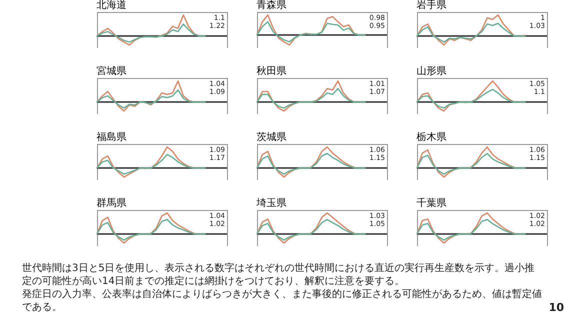 The height and width of the screenshot is (320, 569). What do you see at coordinates (271, 5) in the screenshot?
I see `chart-title: 青森県` at bounding box center [271, 5].